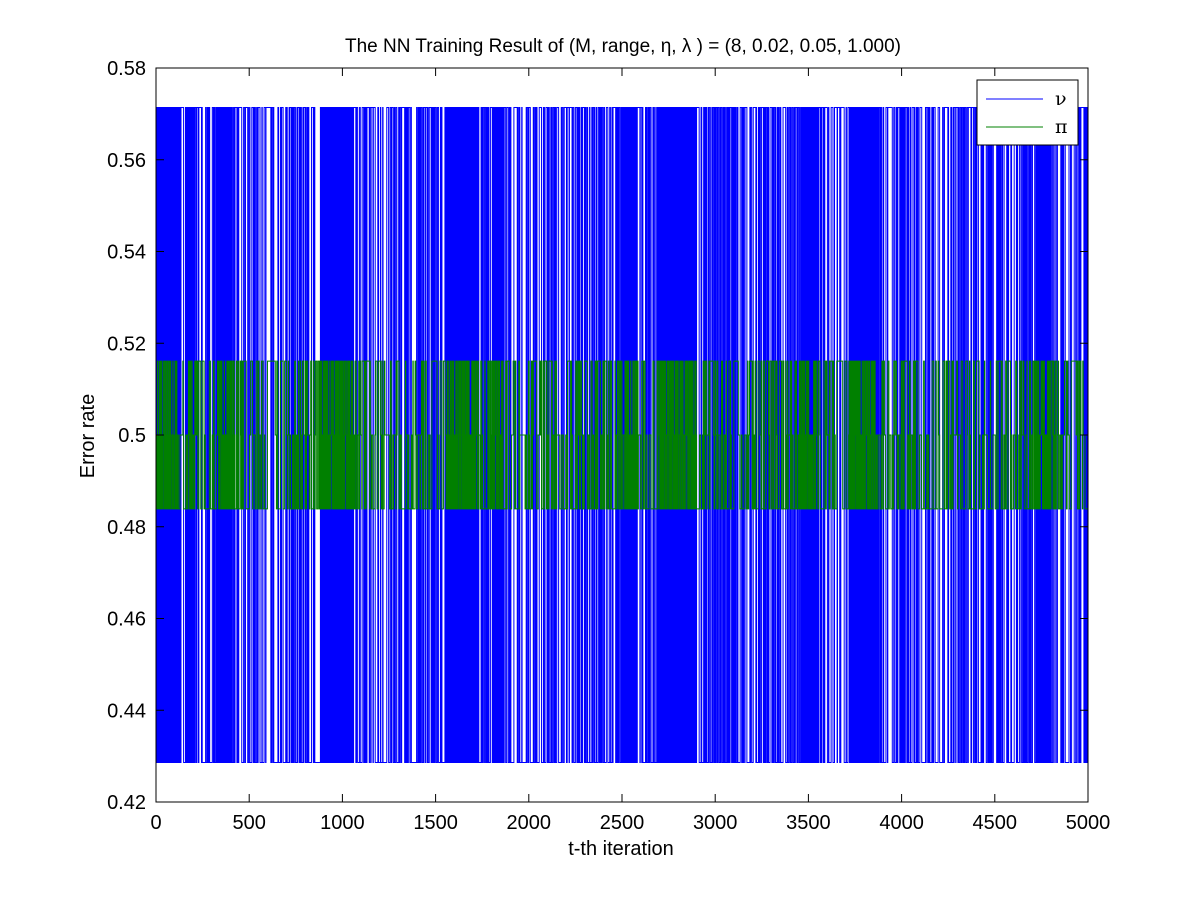  I want to click on legend: ν π, so click(1027, 112).